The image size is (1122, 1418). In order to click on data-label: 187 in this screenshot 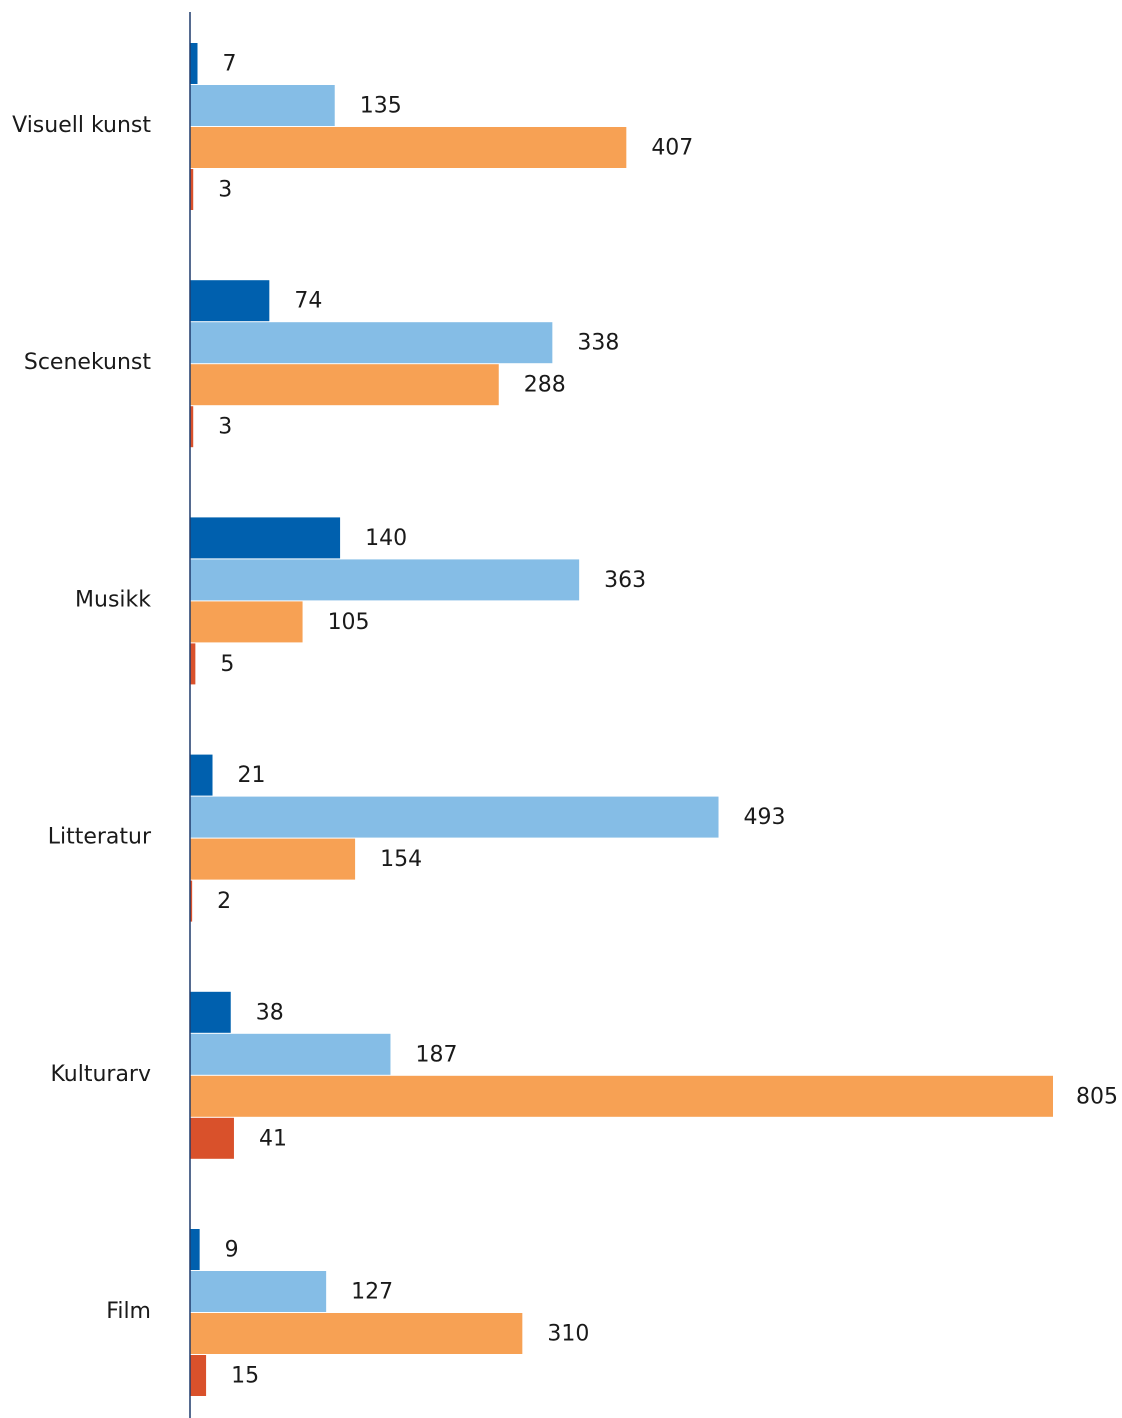, I will do `click(436, 1054)`.